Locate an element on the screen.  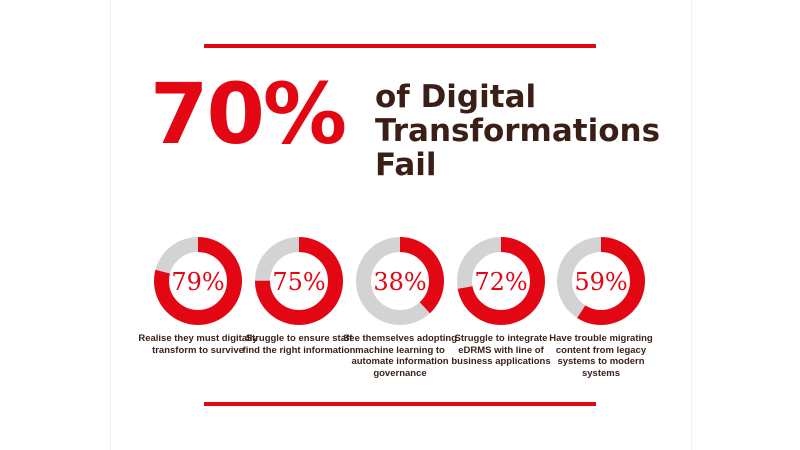
donut-value-label: 79% is located at coordinates (197, 282).